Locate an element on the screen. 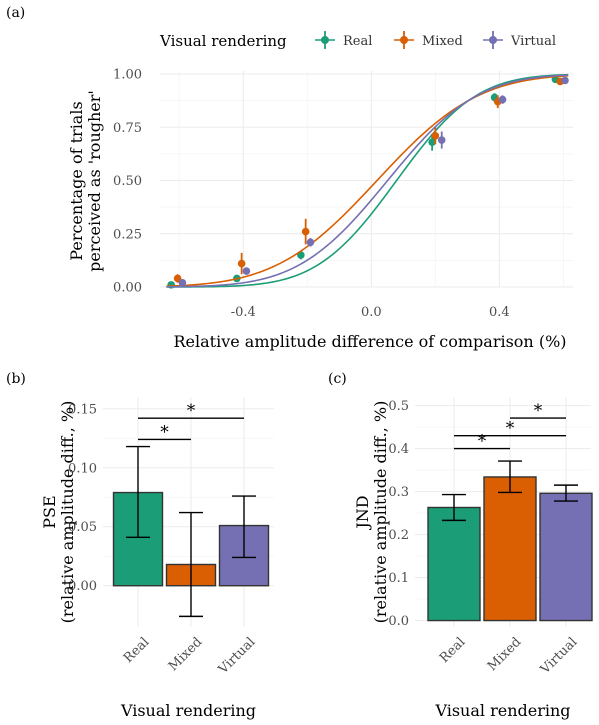 This screenshot has width=599, height=725. x-tick-label: 0.0 is located at coordinates (371, 312).